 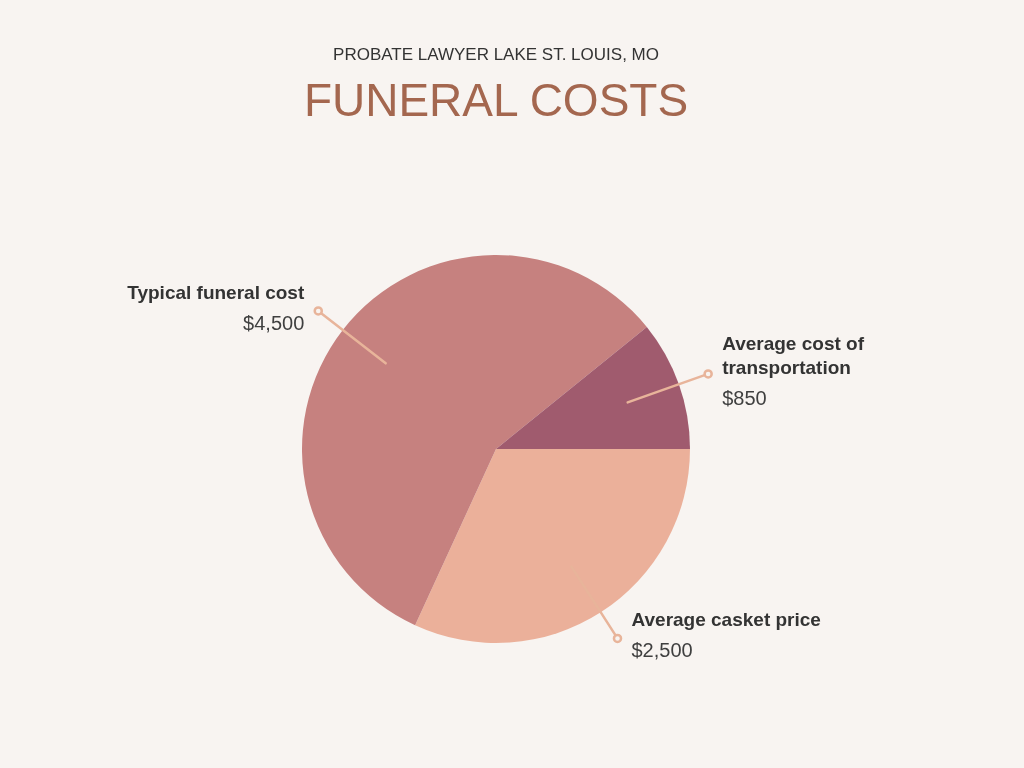 I want to click on slice-label: Typical funeral cost, so click(x=216, y=292).